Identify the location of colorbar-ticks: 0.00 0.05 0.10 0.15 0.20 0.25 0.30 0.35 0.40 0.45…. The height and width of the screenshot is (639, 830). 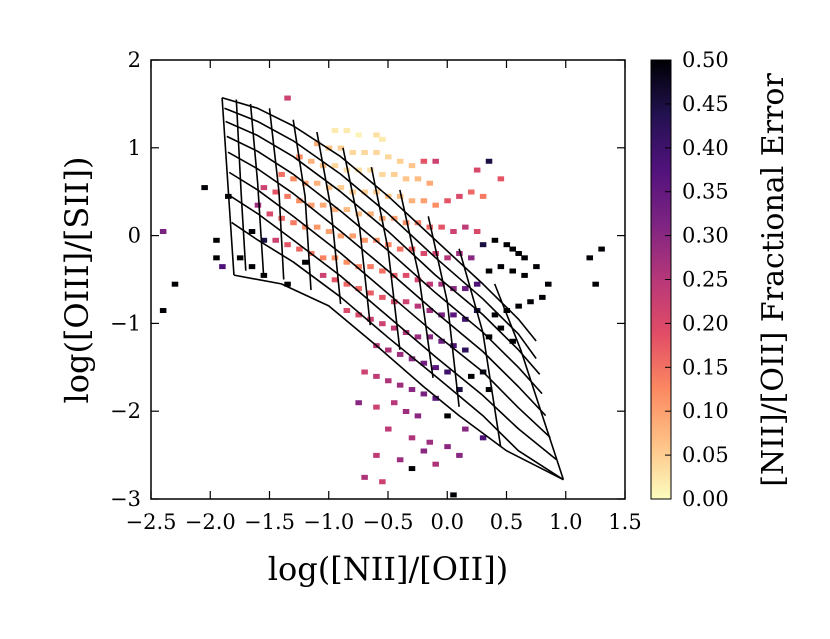
(697, 279).